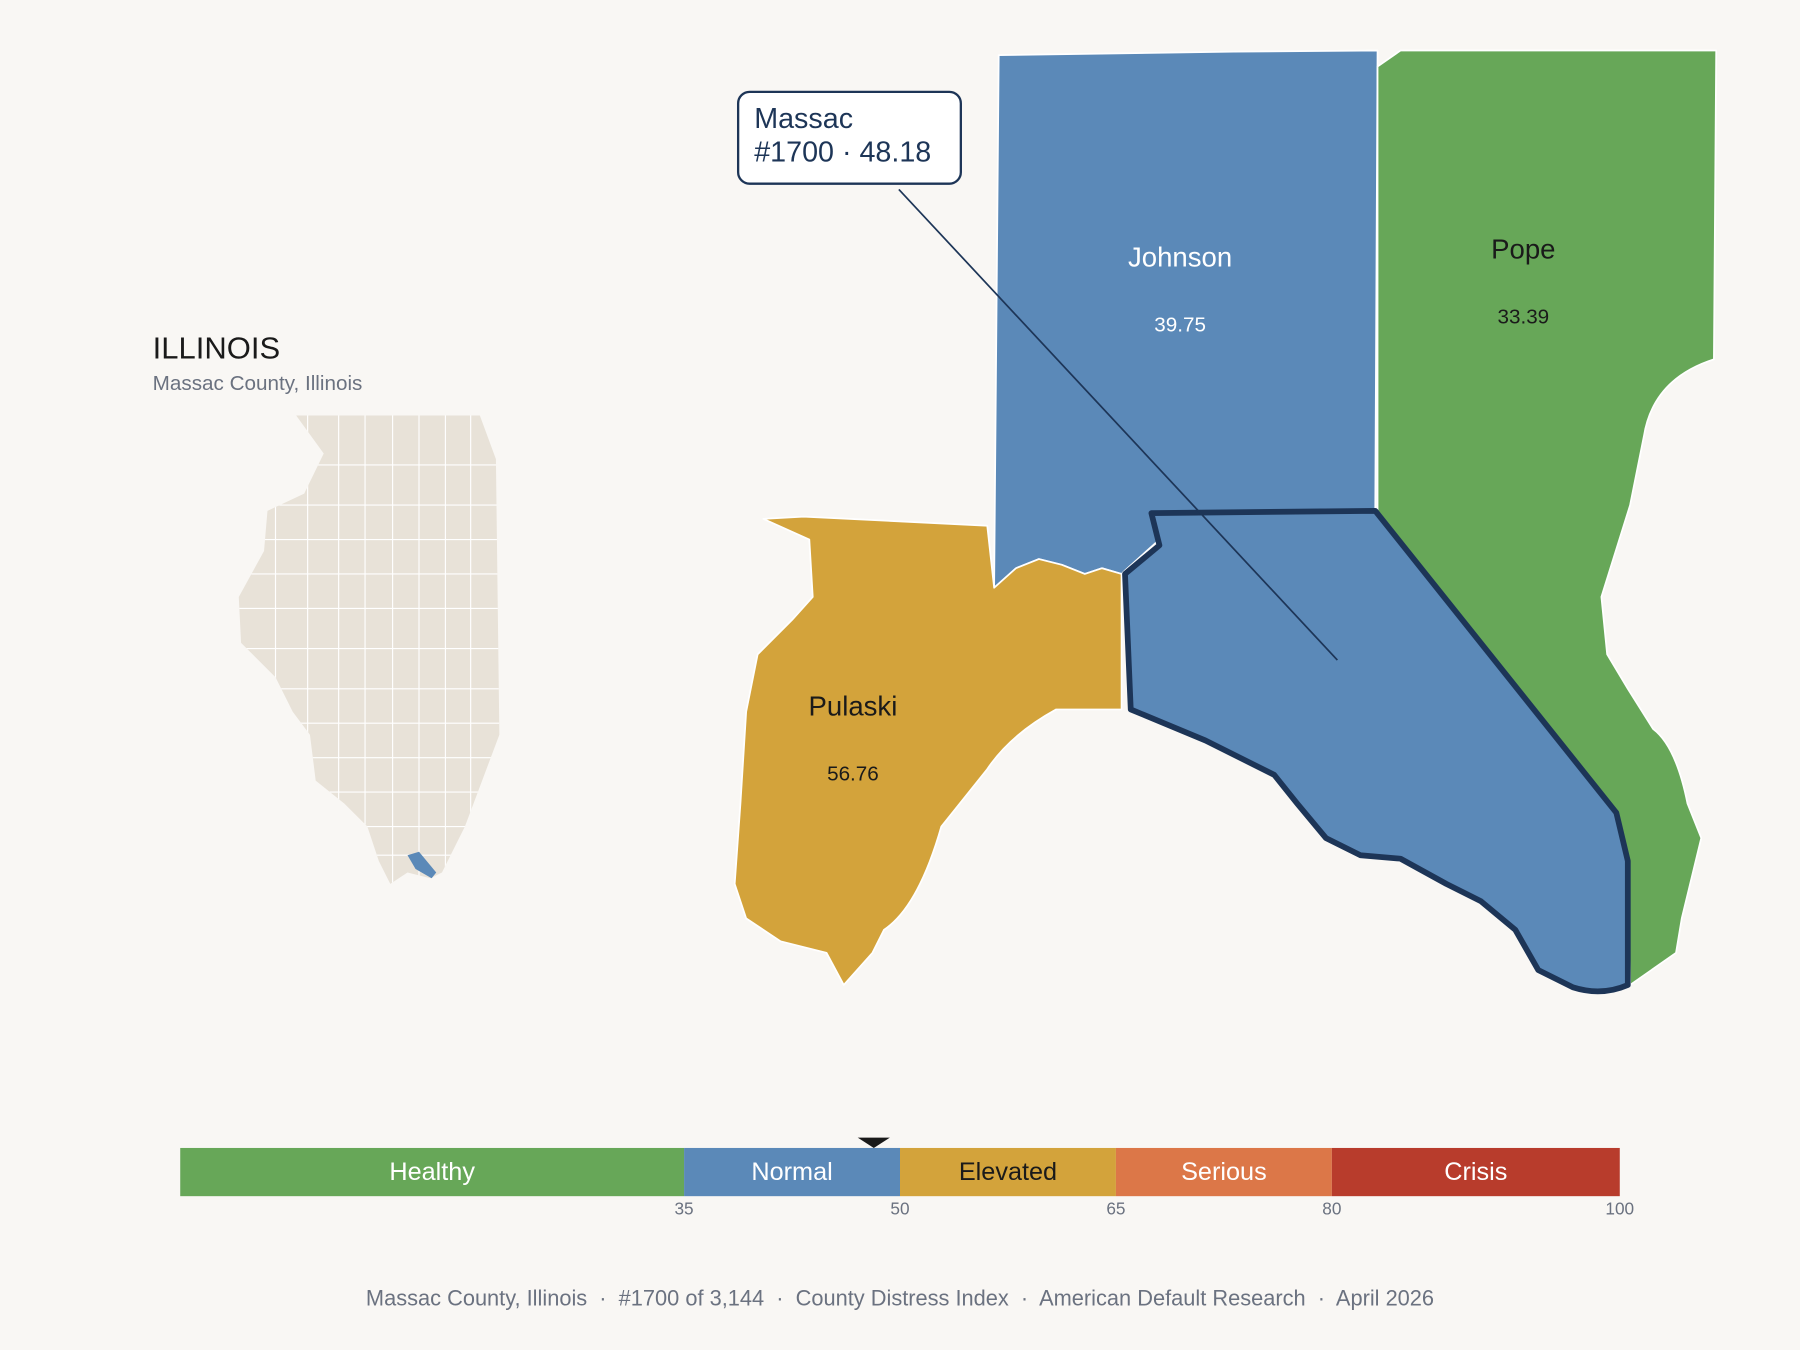  What do you see at coordinates (1523, 316) in the screenshot?
I see `county-value: 33.39` at bounding box center [1523, 316].